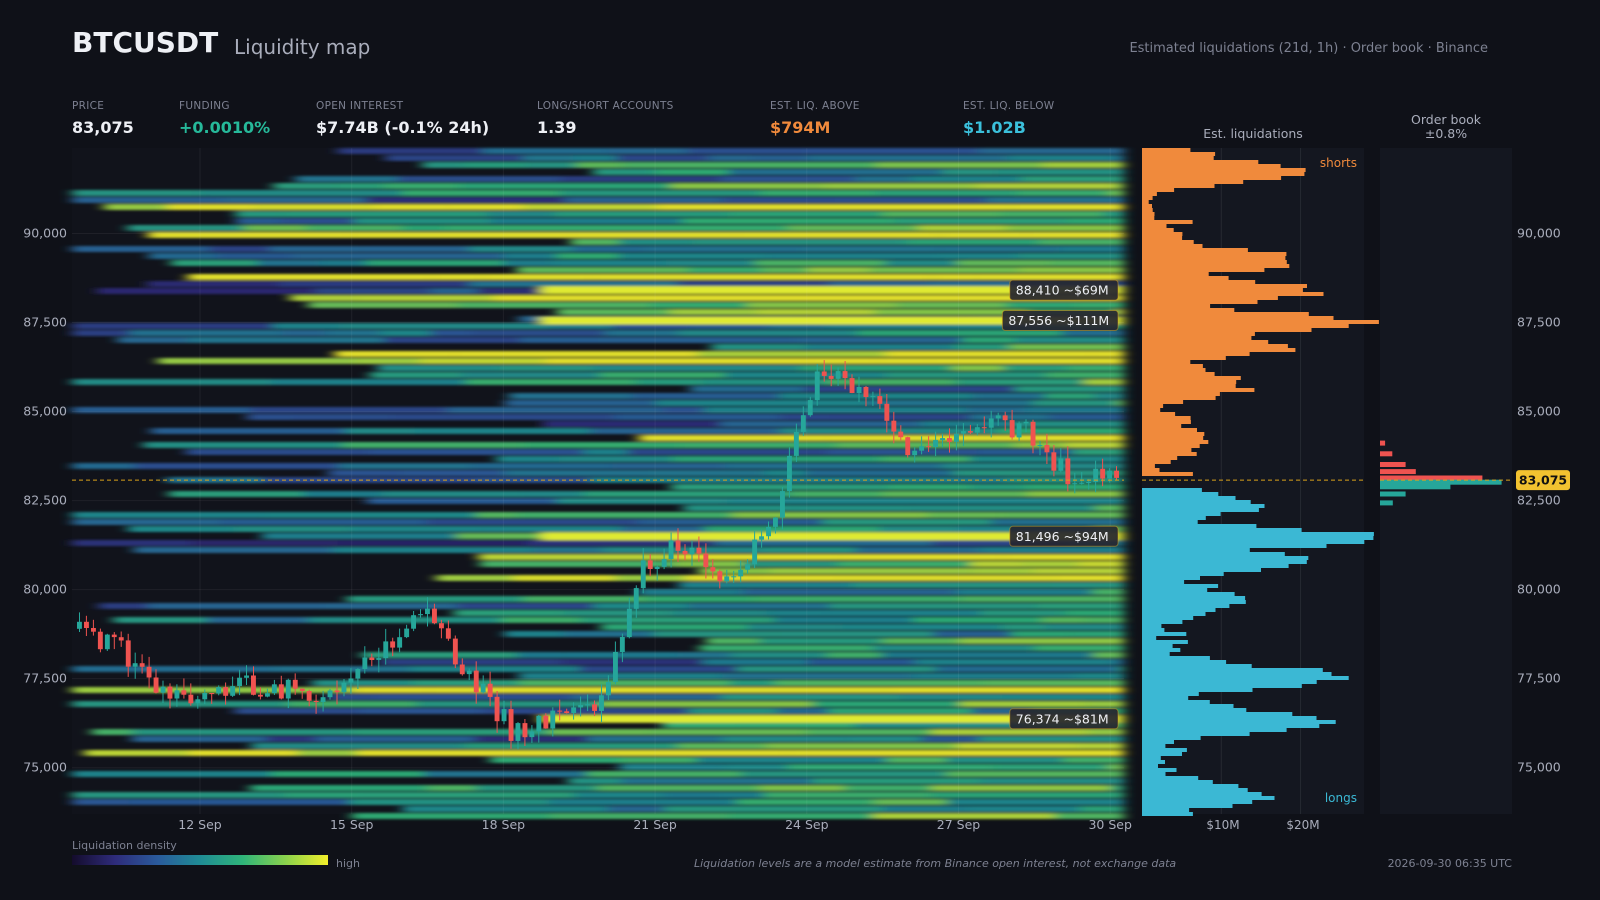 Image resolution: width=1600 pixels, height=900 pixels. Describe the element at coordinates (402, 118) in the screenshot. I see `stat-open-interest: OPEN INTEREST $7.74B (-0.1% 24h)` at that location.